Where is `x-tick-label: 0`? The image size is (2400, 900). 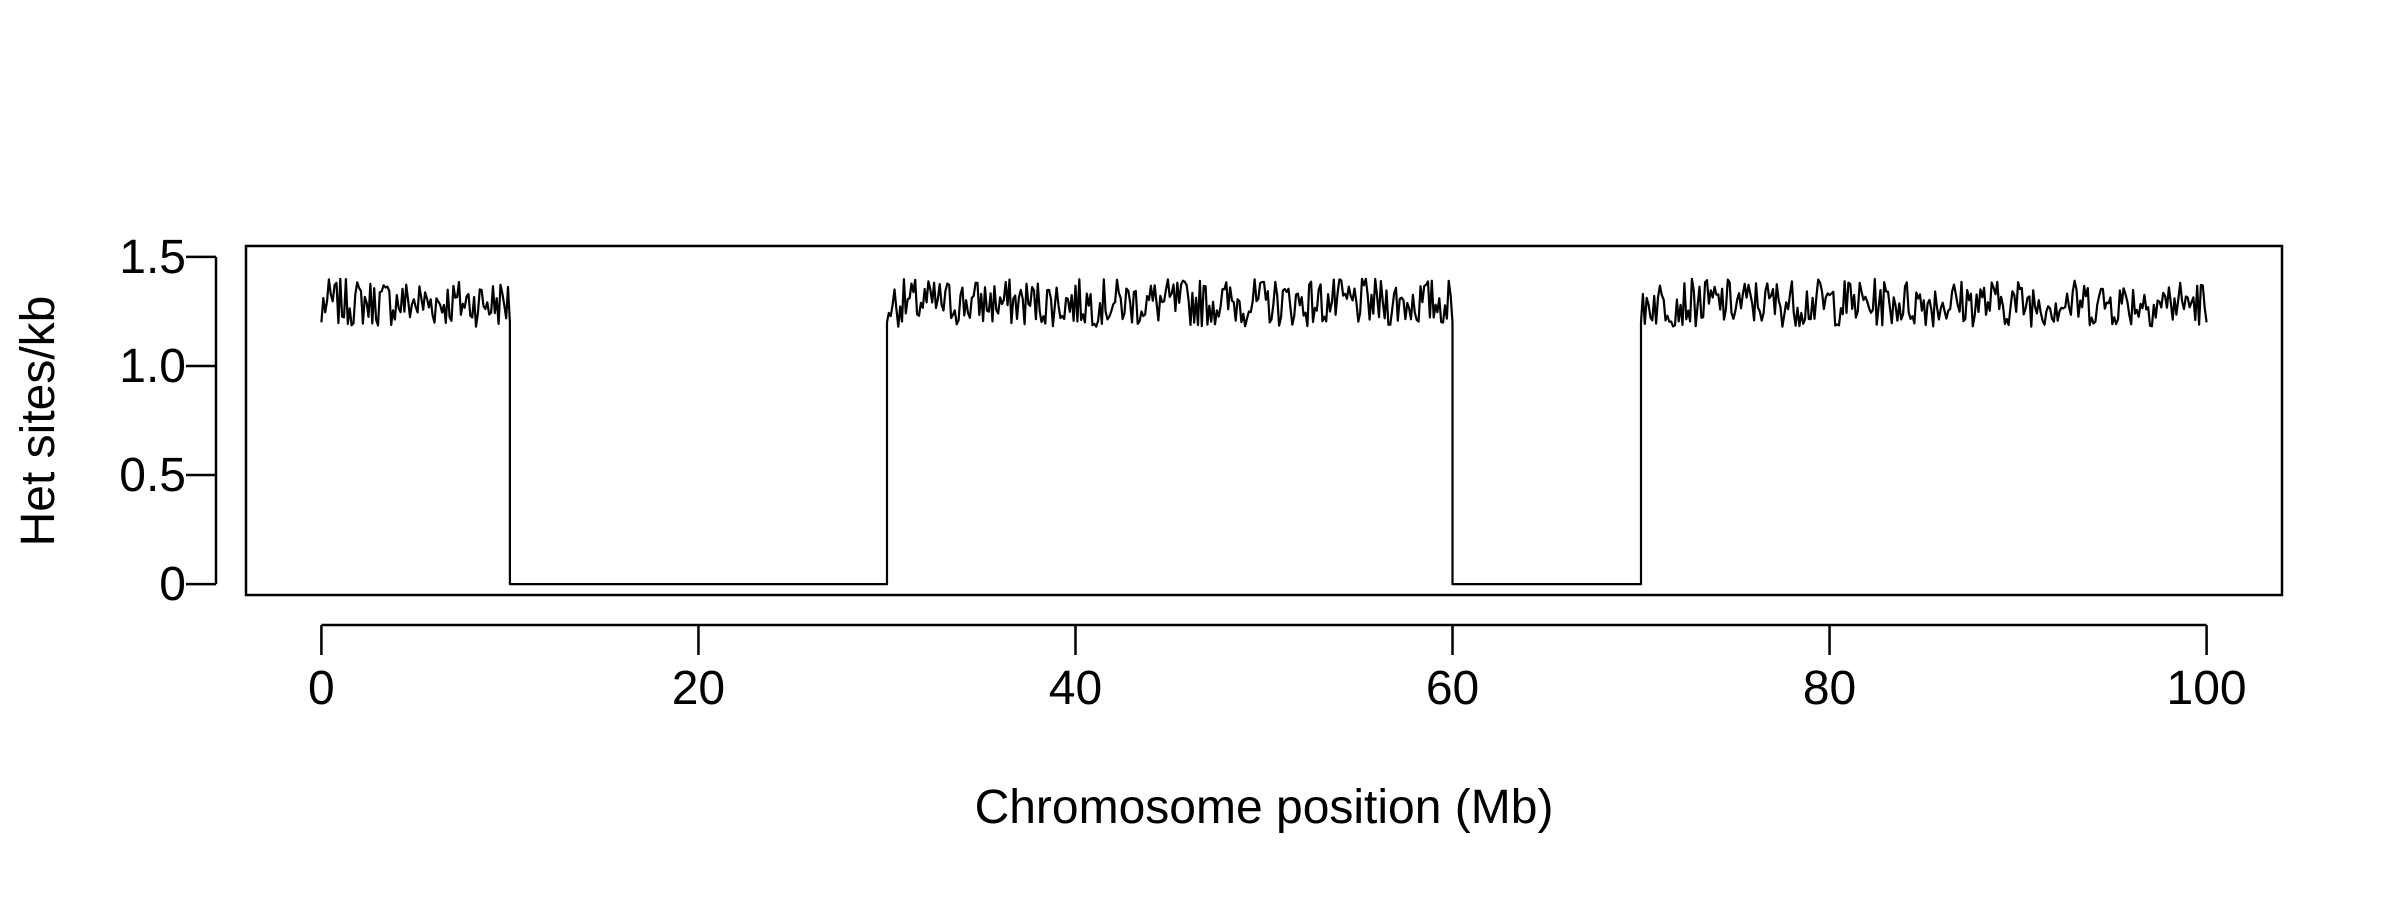
x-tick-label: 0 is located at coordinates (321, 688).